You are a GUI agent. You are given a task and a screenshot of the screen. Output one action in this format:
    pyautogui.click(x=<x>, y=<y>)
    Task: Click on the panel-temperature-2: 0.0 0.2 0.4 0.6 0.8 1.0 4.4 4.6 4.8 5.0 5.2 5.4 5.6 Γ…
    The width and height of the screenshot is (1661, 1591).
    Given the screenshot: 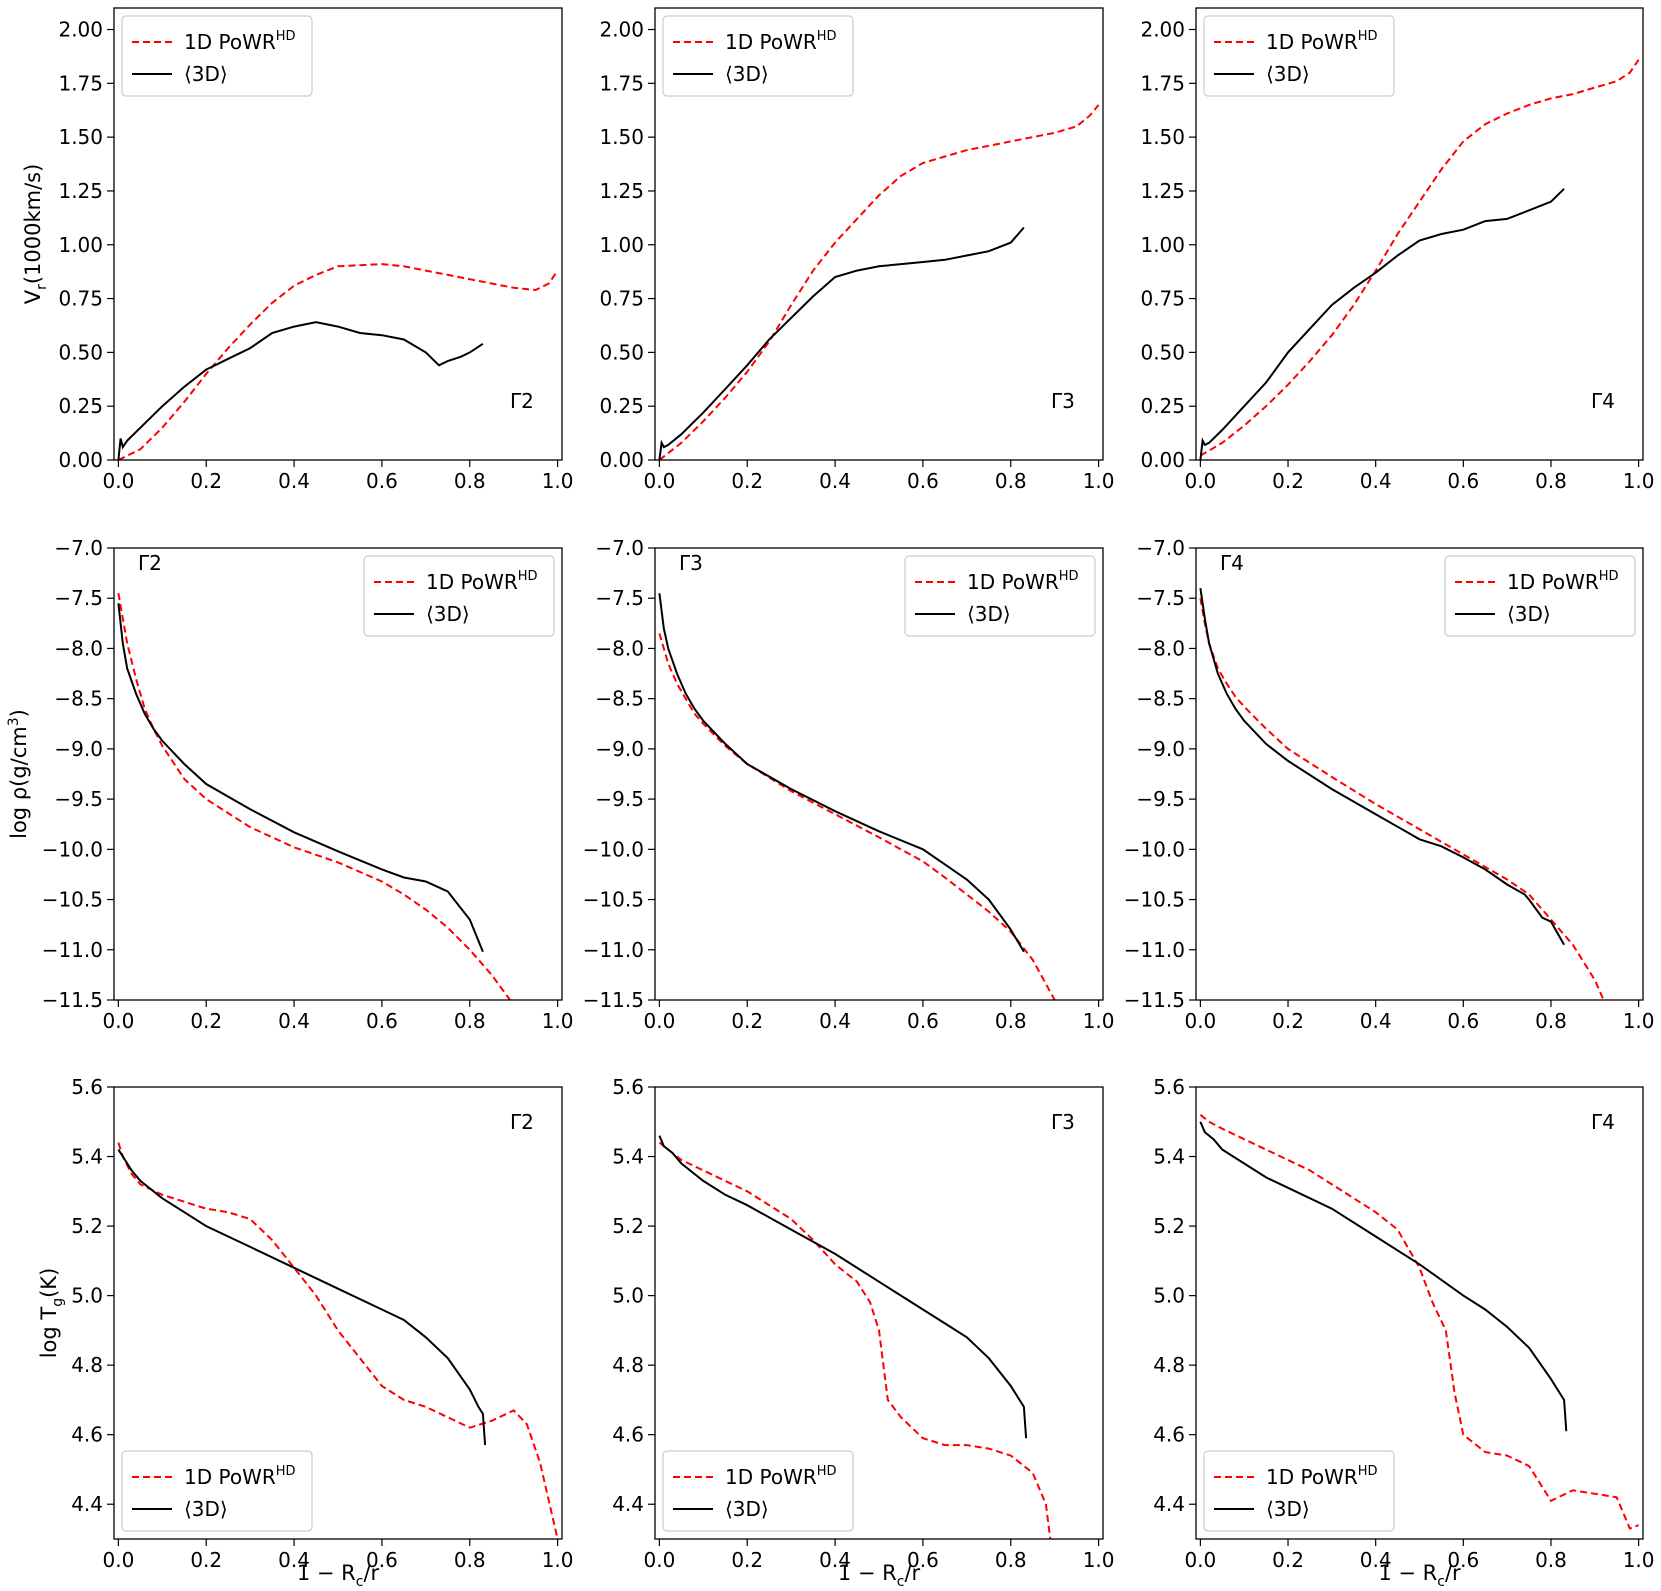 What is the action you would take?
    pyautogui.click(x=1403, y=1323)
    